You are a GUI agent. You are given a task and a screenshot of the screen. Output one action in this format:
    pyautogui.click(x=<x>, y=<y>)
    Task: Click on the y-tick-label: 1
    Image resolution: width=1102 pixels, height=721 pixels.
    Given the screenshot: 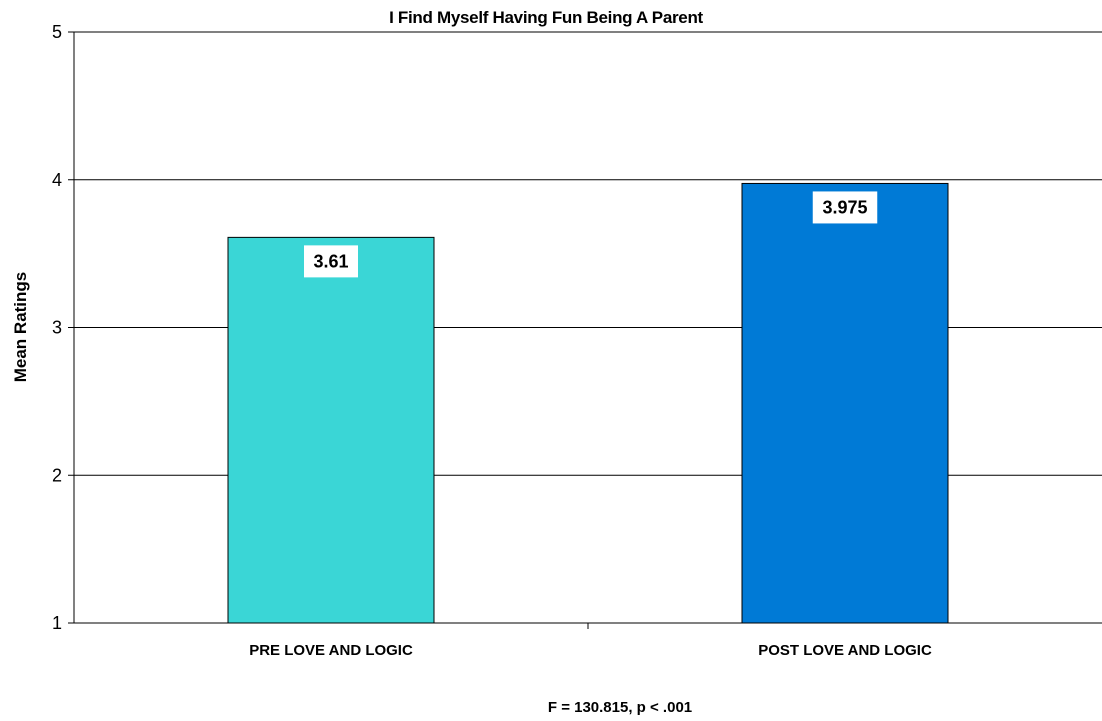 What is the action you would take?
    pyautogui.click(x=57, y=623)
    